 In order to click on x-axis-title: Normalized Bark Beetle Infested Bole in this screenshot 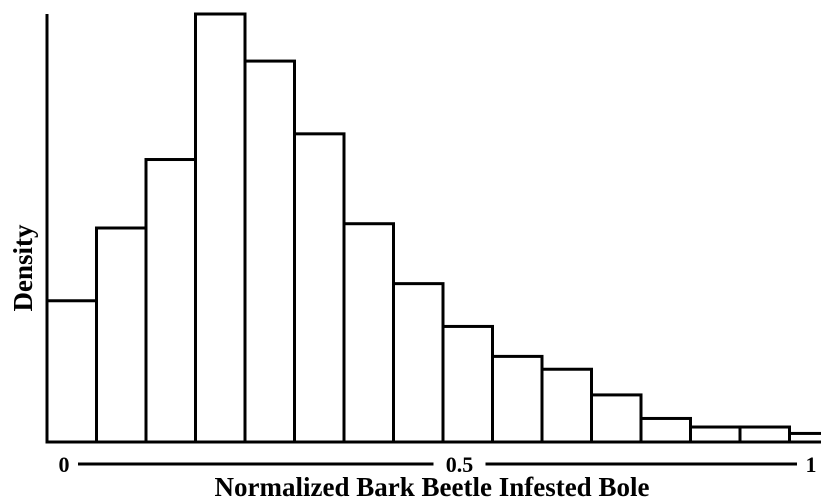, I will do `click(432, 486)`.